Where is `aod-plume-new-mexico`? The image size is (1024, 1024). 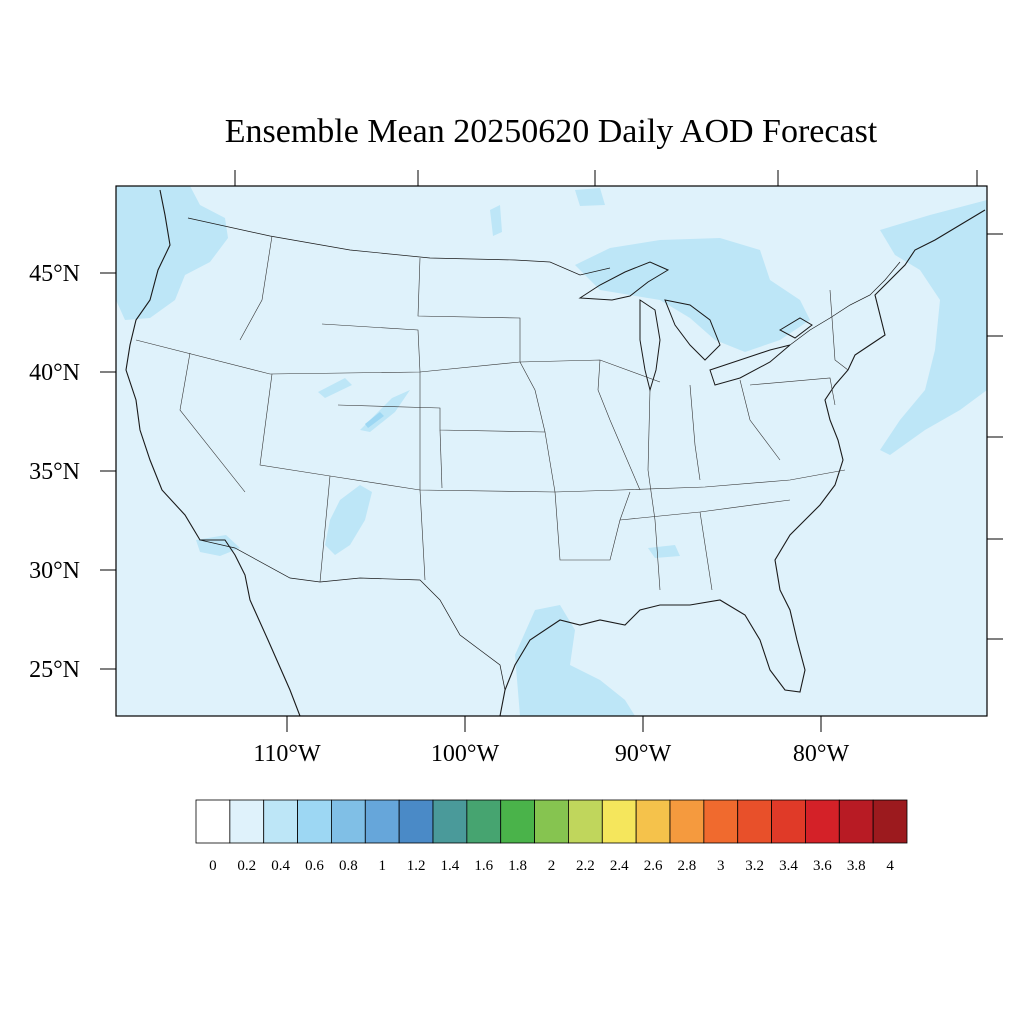 aod-plume-new-mexico is located at coordinates (348, 520).